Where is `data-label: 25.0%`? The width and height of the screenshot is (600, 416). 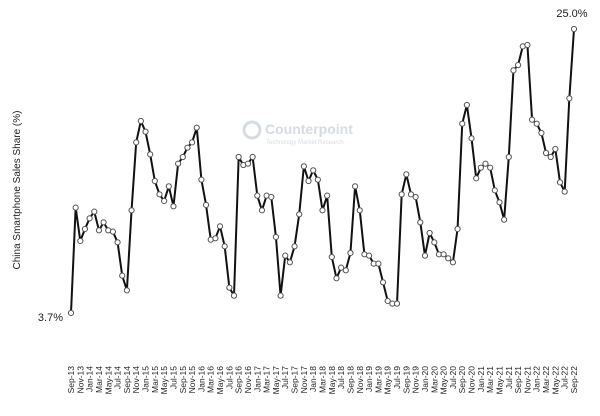
data-label: 25.0% is located at coordinates (571, 14).